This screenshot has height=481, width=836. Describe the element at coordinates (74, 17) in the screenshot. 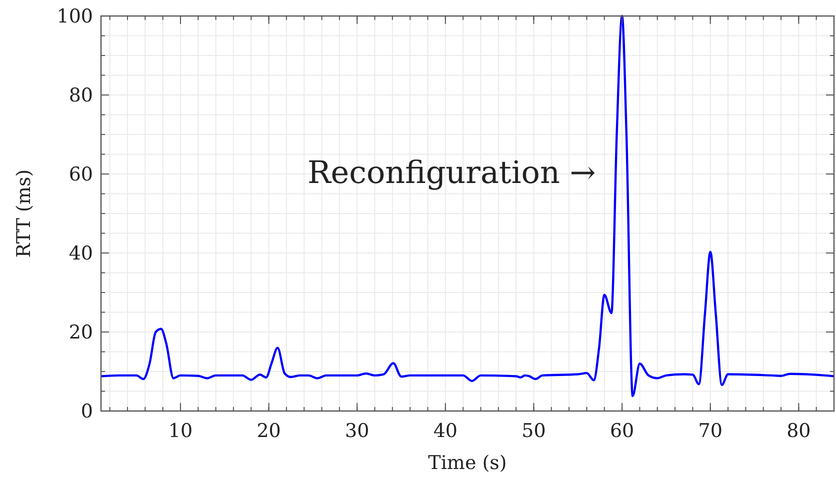

I see `y-tick-label: 100` at that location.